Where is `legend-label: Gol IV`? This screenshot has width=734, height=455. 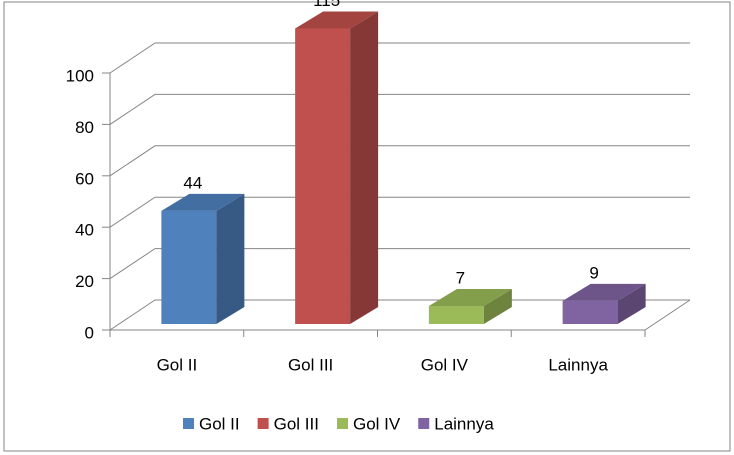 legend-label: Gol IV is located at coordinates (377, 423).